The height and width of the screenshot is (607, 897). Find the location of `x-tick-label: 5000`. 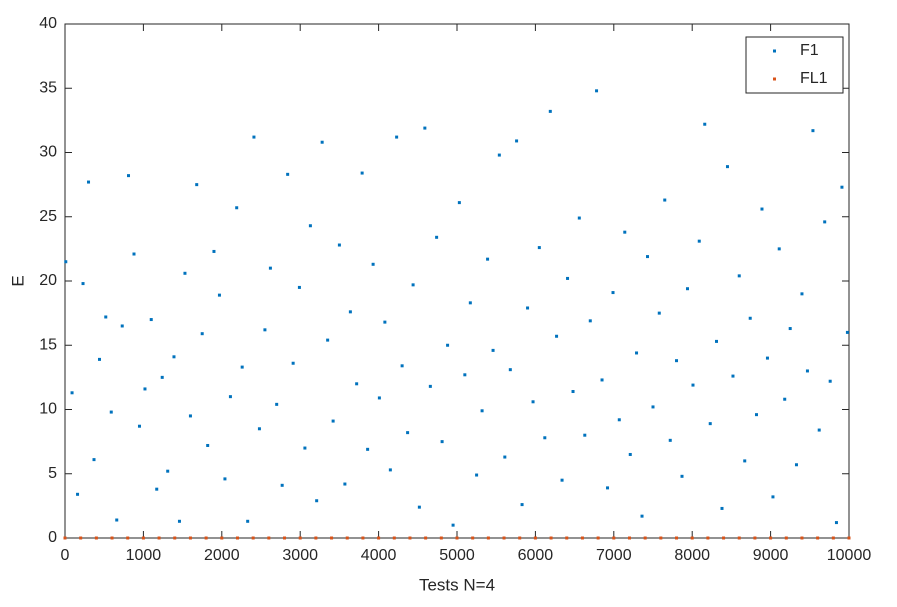

x-tick-label: 5000 is located at coordinates (457, 555).